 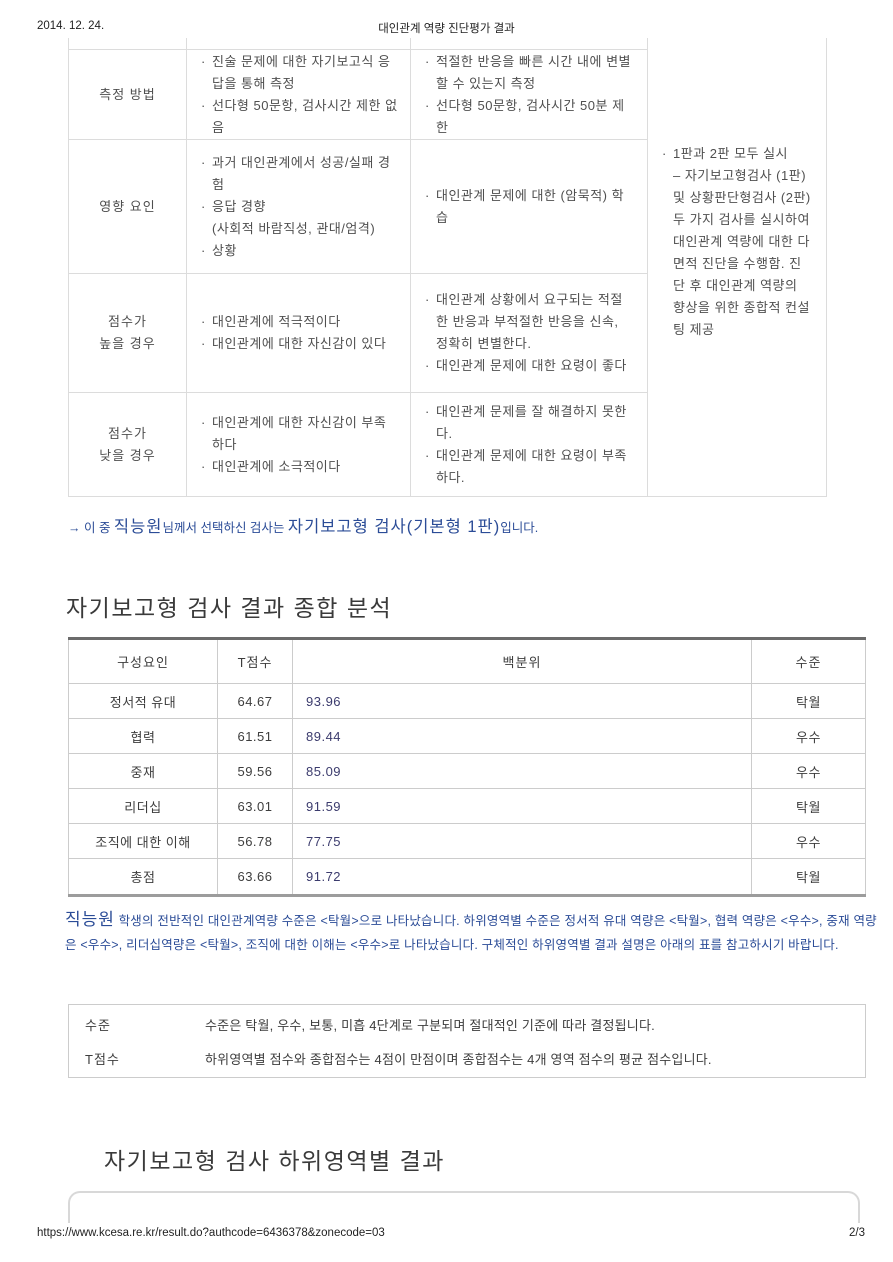 I want to click on table-cell: 정서적 유대, so click(x=143, y=701).